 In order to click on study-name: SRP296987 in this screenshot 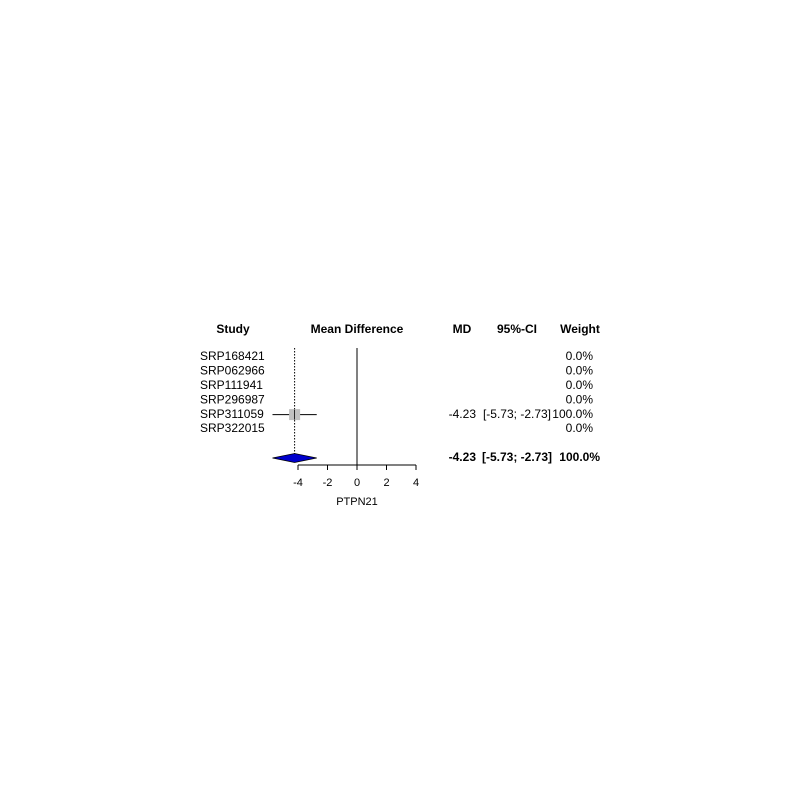, I will do `click(232, 399)`.